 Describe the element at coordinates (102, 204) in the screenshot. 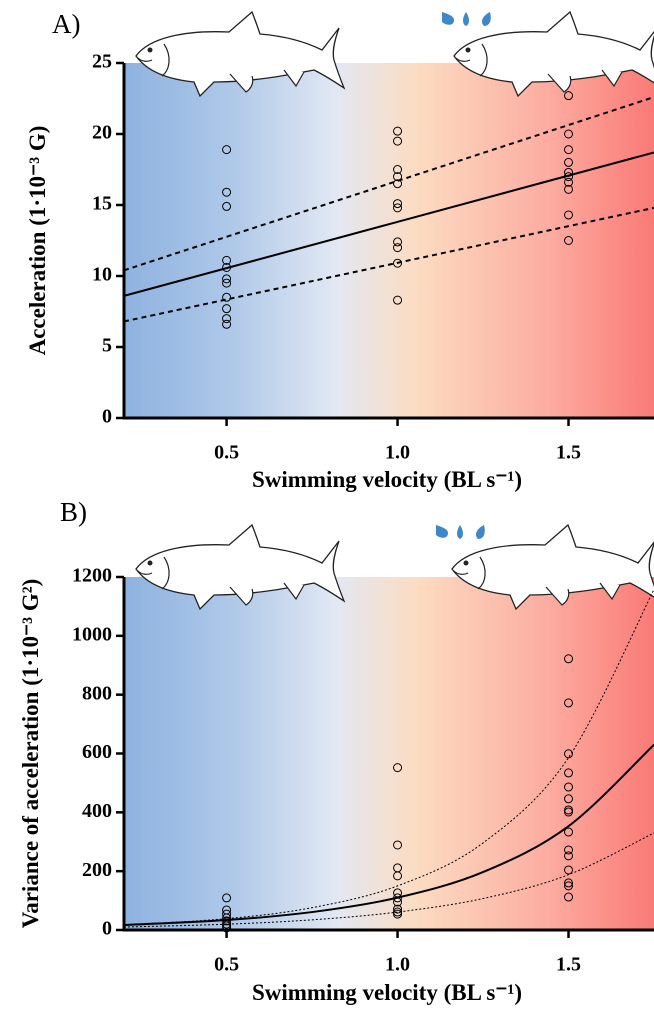

I see `y-tick-label: 15` at that location.